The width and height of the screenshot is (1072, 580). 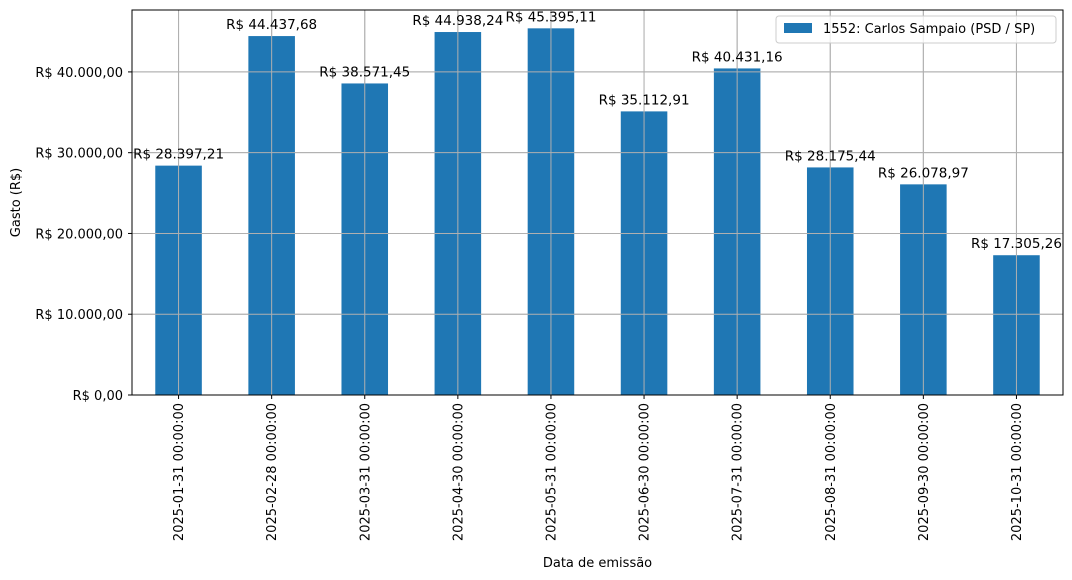 What do you see at coordinates (365, 472) in the screenshot?
I see `x-tick-label: 2025-03-31 00:00:00` at bounding box center [365, 472].